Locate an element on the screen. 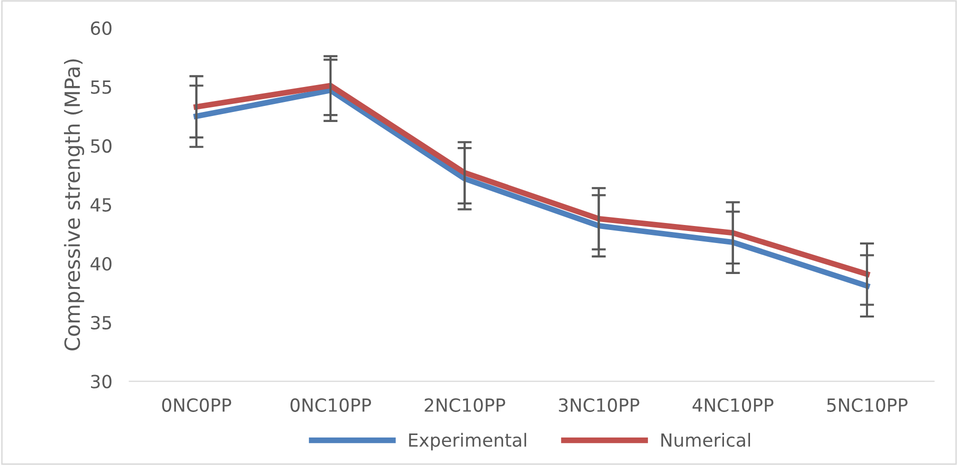  y-tick-label: 40 is located at coordinates (101, 263).